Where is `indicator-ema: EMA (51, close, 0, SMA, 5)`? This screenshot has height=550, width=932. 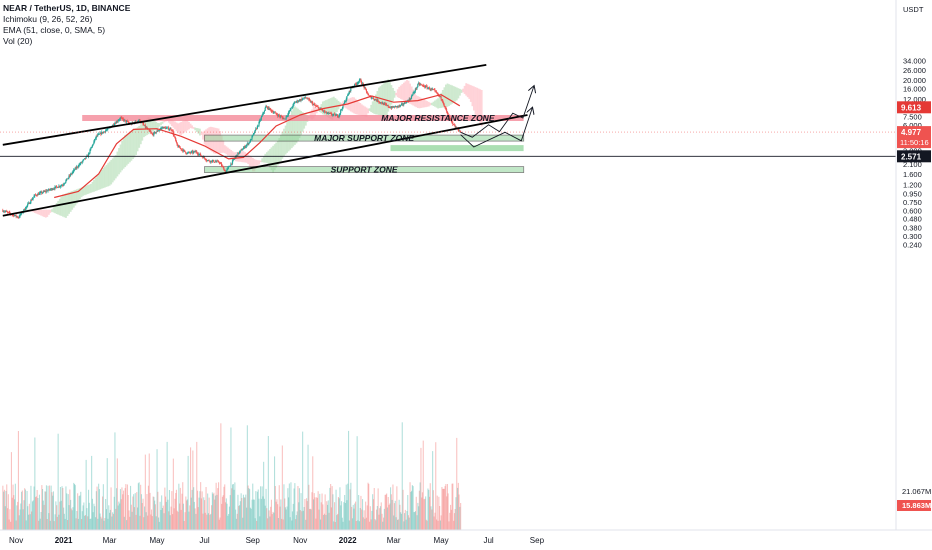
indicator-ema: EMA (51, close, 0, SMA, 5) is located at coordinates (54, 30).